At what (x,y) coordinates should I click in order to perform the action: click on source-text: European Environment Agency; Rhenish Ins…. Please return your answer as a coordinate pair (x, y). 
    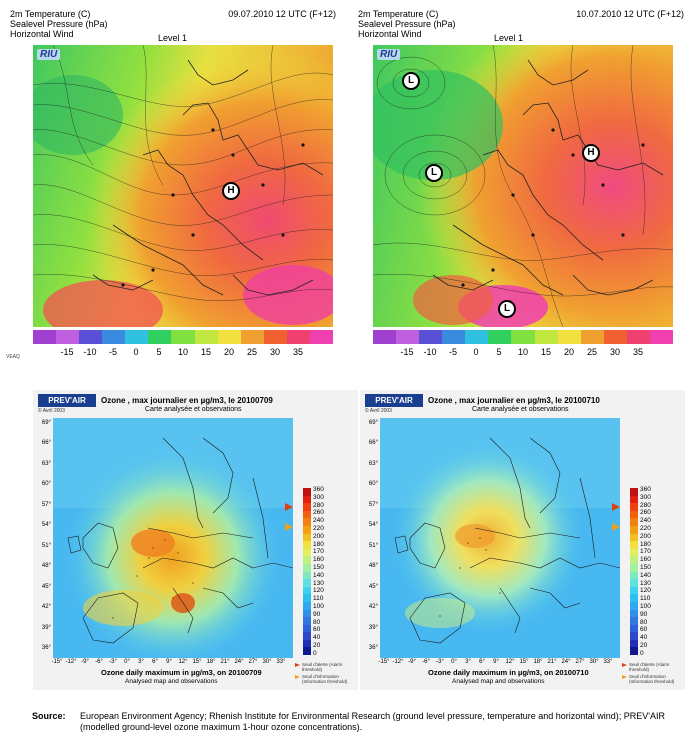
    Looking at the image, I should click on (373, 721).